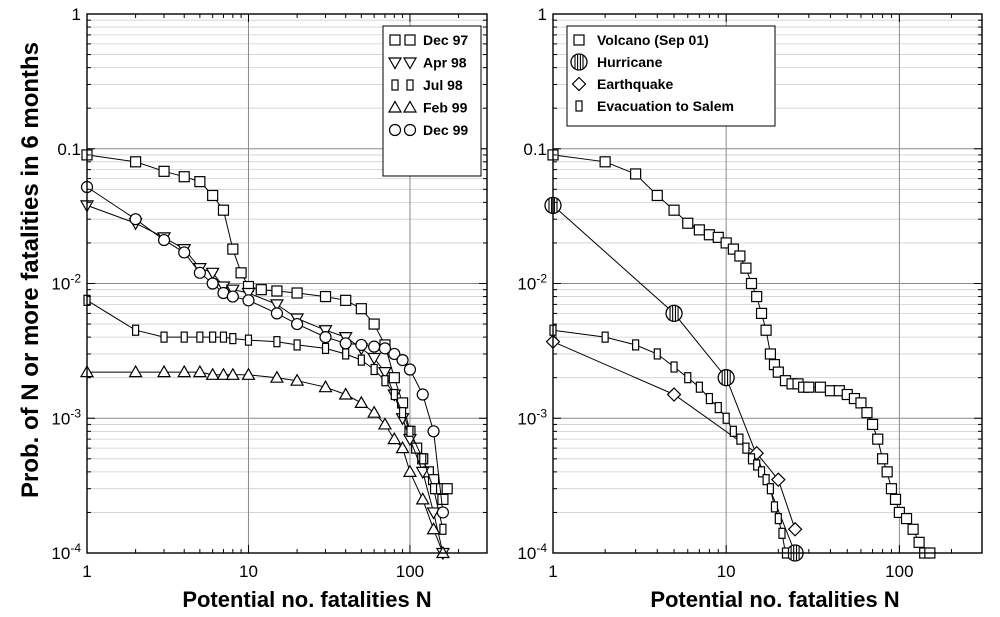 This screenshot has width=1000, height=617. I want to click on x-tick-label: 100, so click(410, 571).